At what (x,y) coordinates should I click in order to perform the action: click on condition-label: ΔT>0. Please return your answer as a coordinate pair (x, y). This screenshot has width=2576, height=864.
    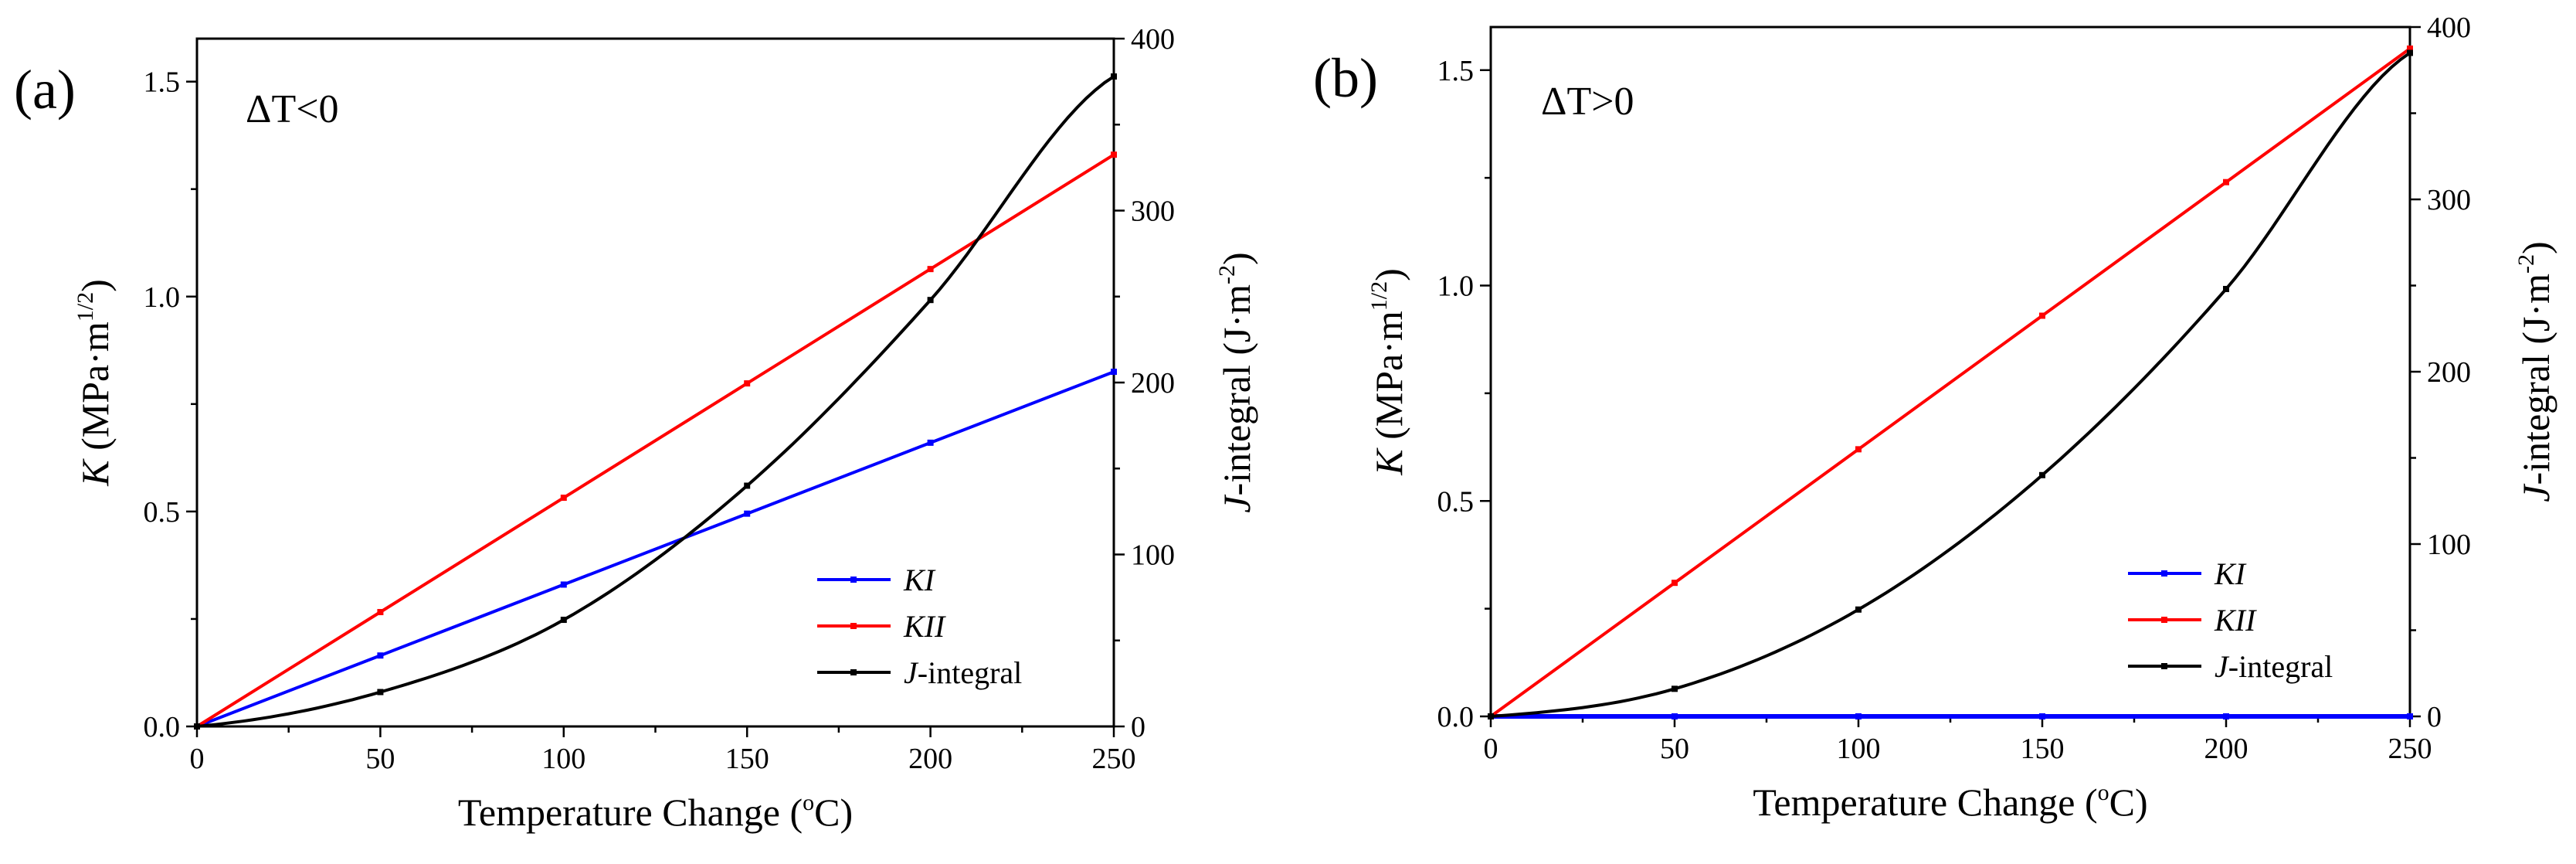
    Looking at the image, I should click on (1587, 102).